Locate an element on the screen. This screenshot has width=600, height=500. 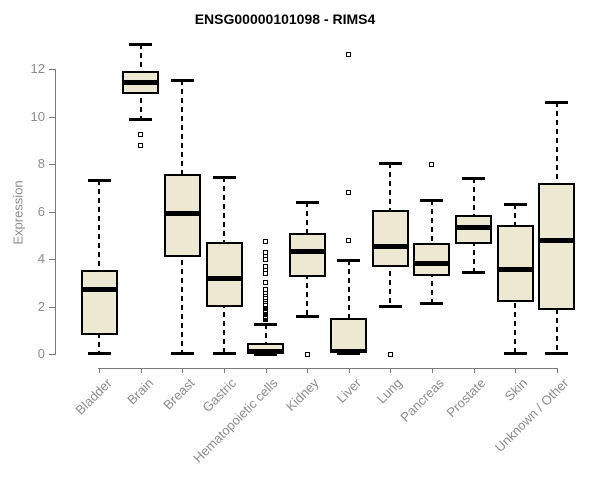
chart-title: ENSG00000101098 - RIMS4 is located at coordinates (285, 19).